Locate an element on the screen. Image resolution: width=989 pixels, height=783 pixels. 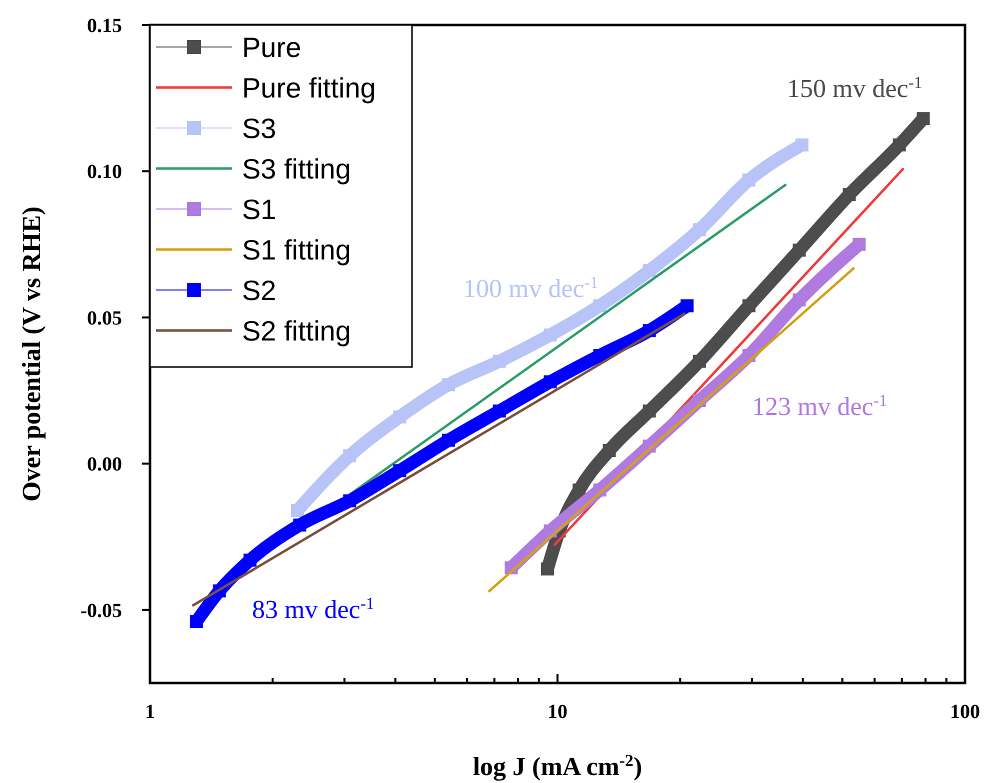
legend-label: S3 fitting is located at coordinates (296, 169).